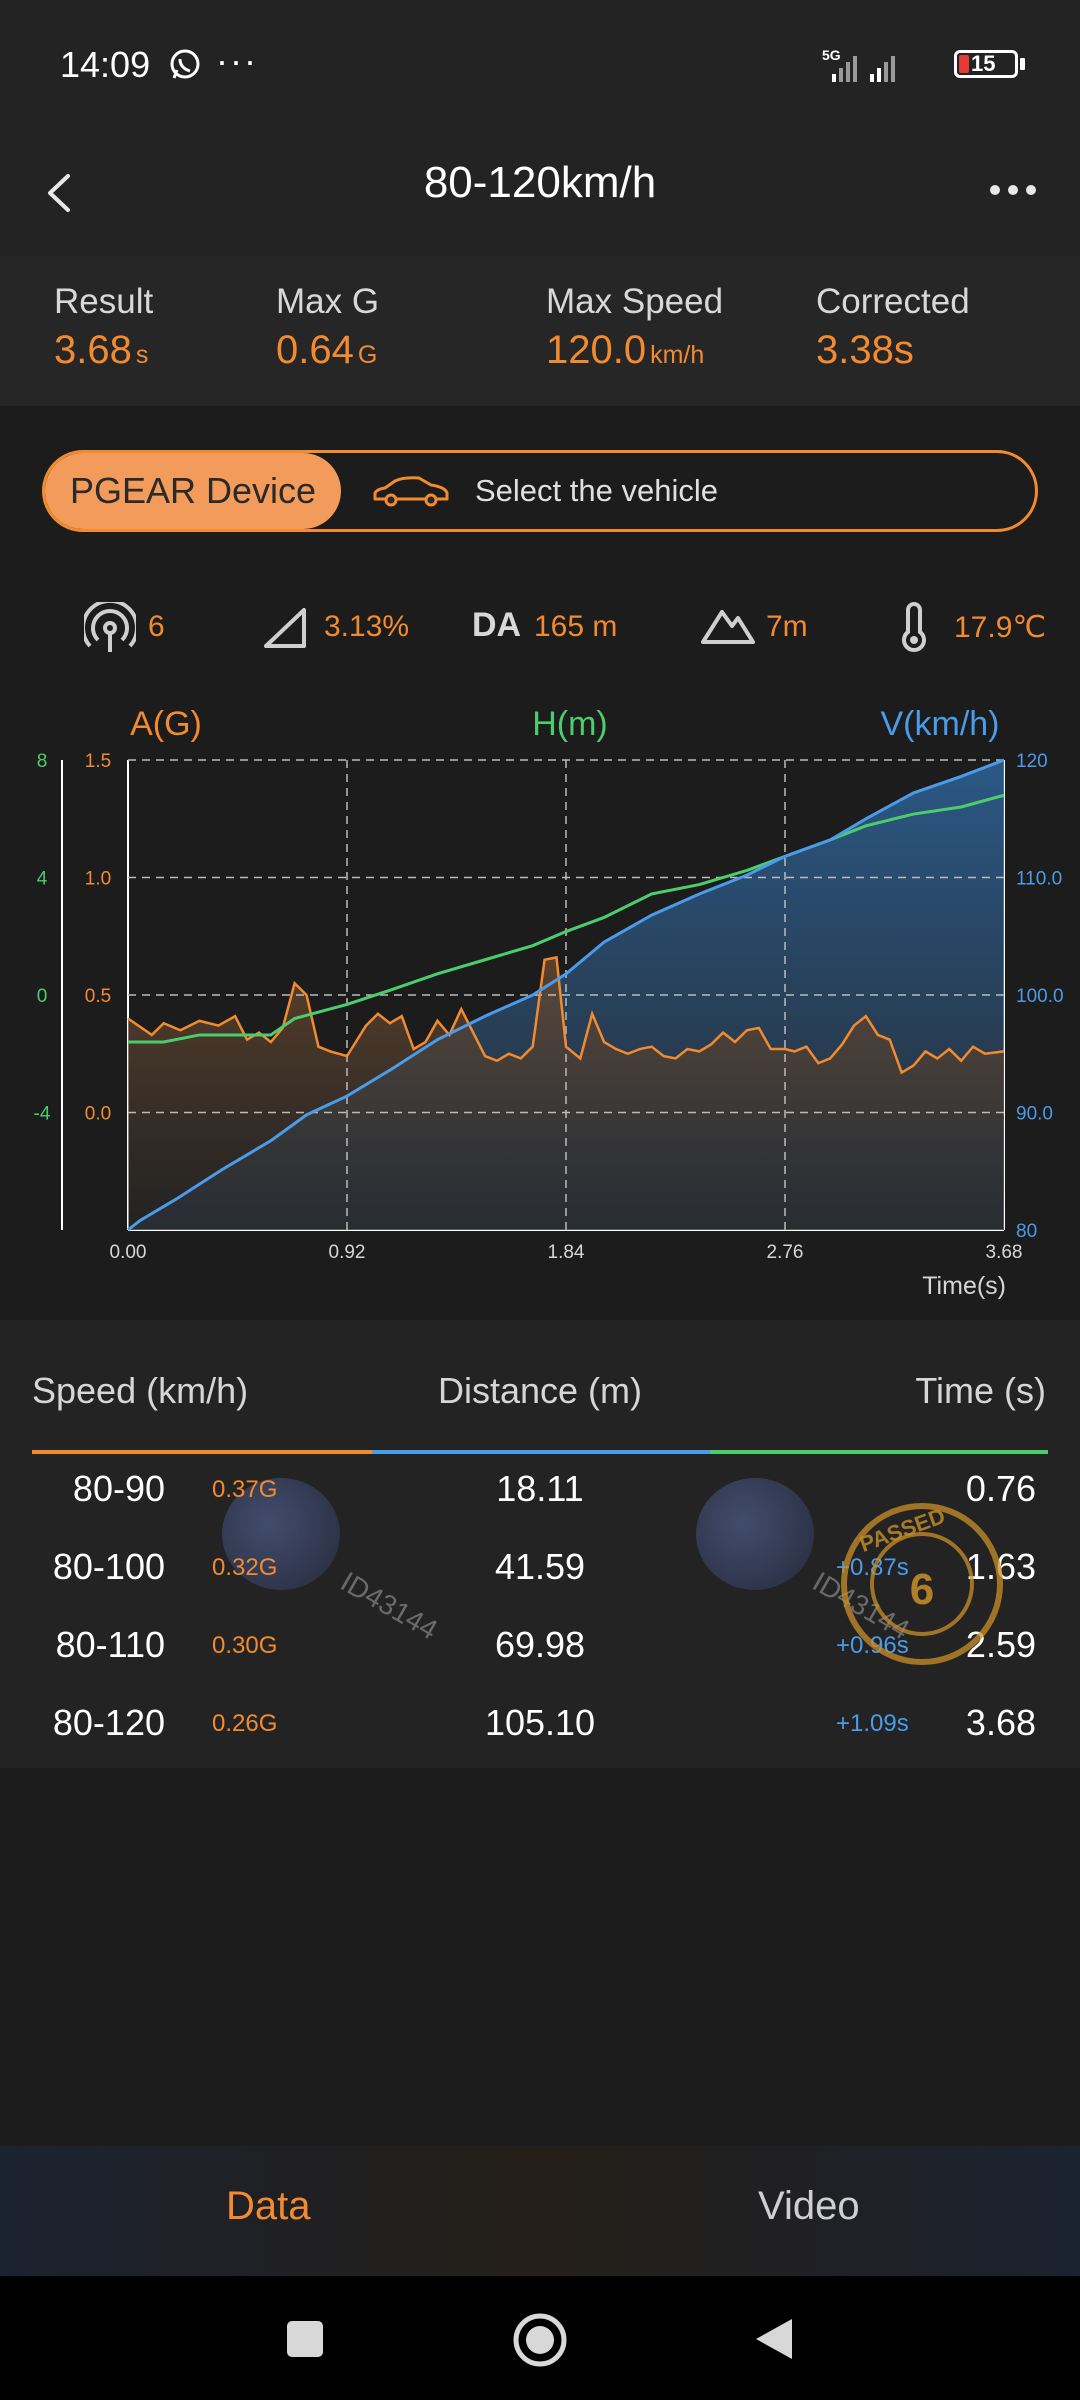 The image size is (1080, 2400). I want to click on network-type-label: 5G, so click(831, 55).